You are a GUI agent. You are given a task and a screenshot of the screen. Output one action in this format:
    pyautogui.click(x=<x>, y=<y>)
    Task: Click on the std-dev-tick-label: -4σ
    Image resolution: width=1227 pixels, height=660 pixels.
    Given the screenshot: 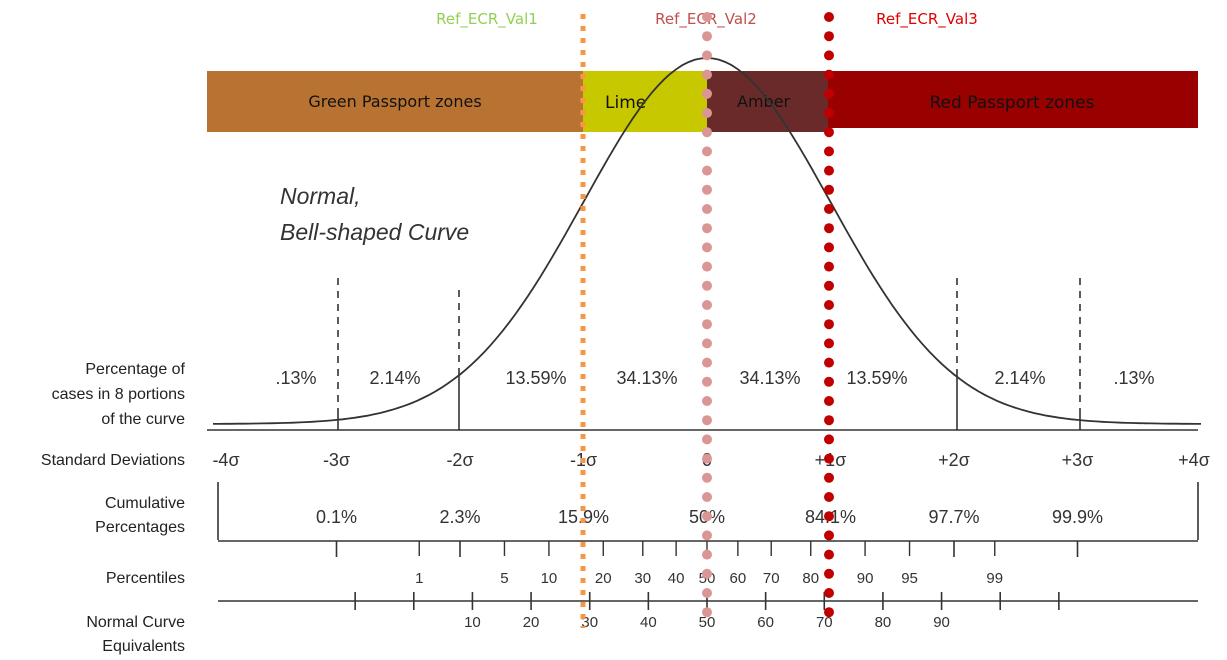 What is the action you would take?
    pyautogui.click(x=225, y=460)
    